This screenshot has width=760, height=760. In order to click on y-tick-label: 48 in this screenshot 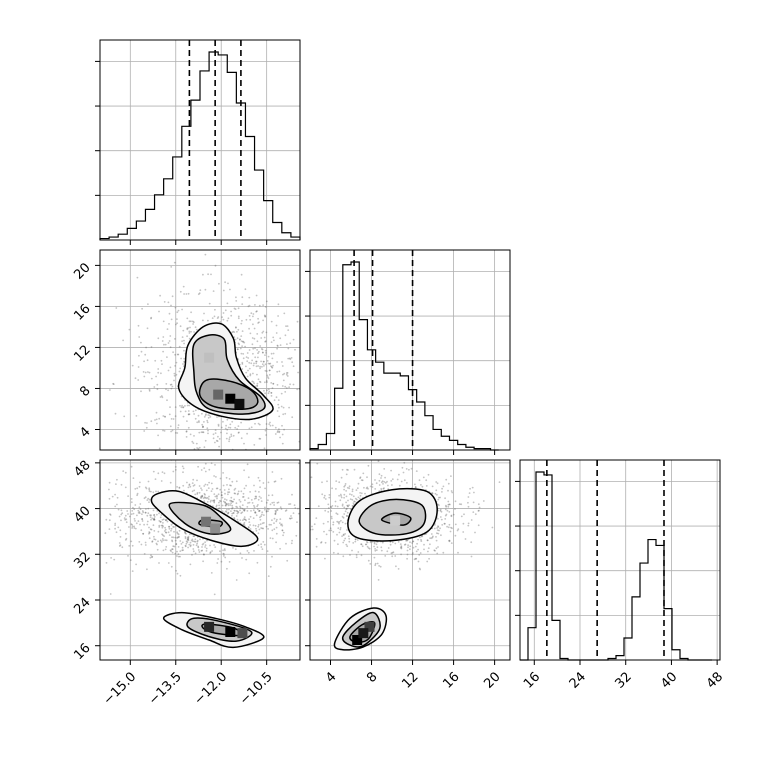, I will do `click(82, 469)`.